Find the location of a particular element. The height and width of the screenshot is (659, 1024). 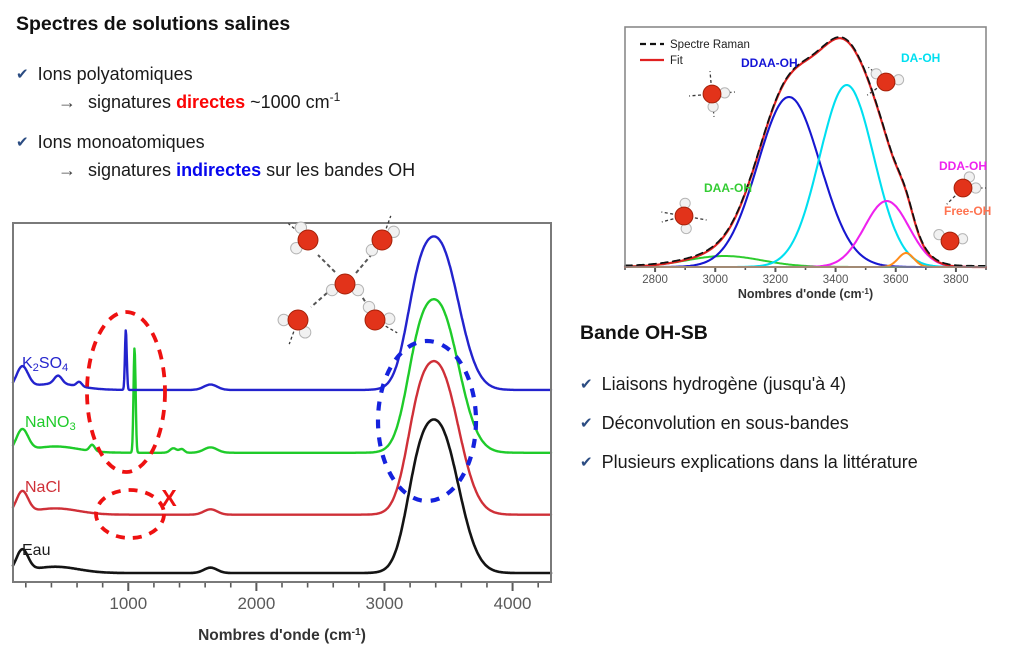

nacl-x-mark: X is located at coordinates (169, 498).